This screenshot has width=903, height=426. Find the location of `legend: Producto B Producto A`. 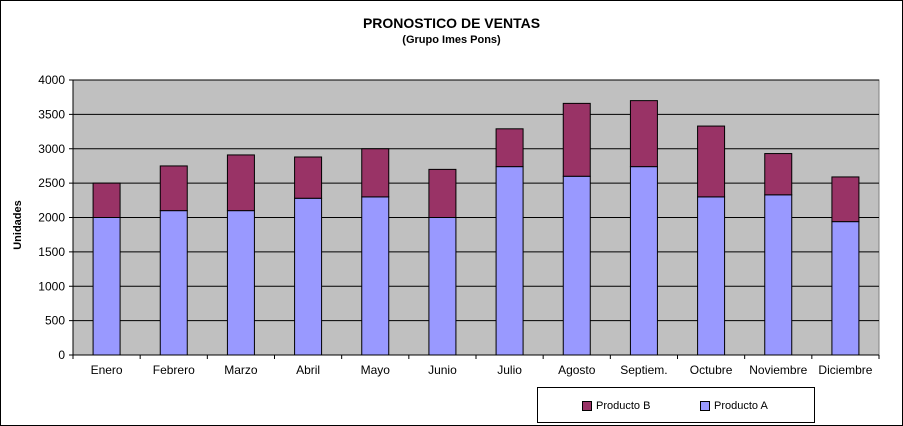

legend: Producto B Producto A is located at coordinates (676, 405).